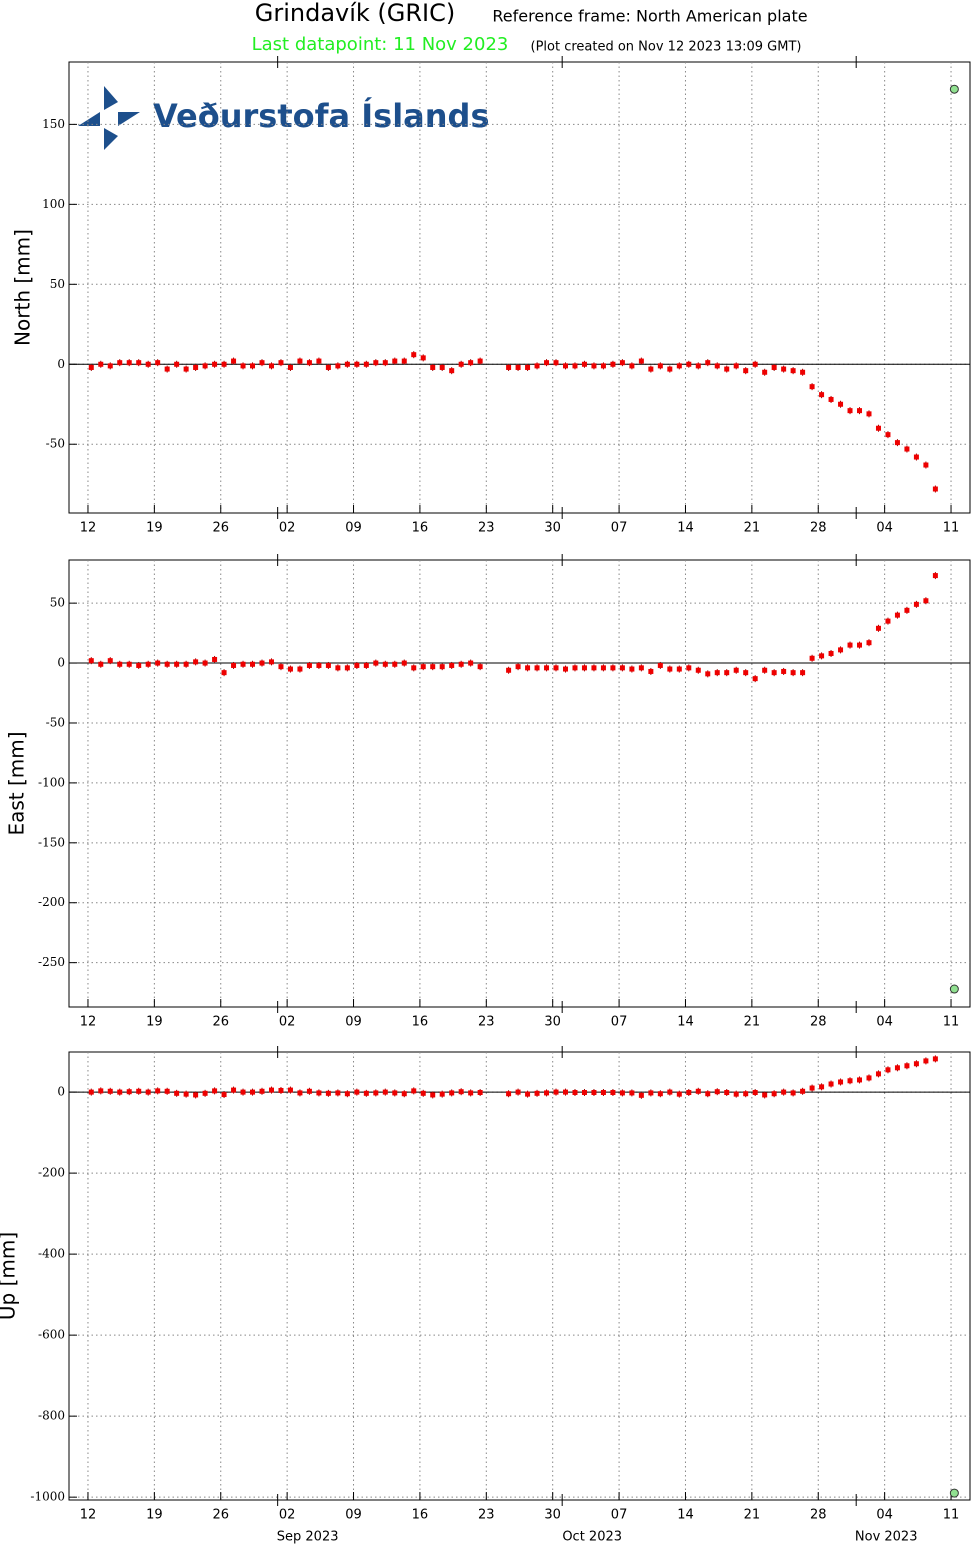  What do you see at coordinates (552, 1515) in the screenshot?
I see `x-tick-label: 30` at bounding box center [552, 1515].